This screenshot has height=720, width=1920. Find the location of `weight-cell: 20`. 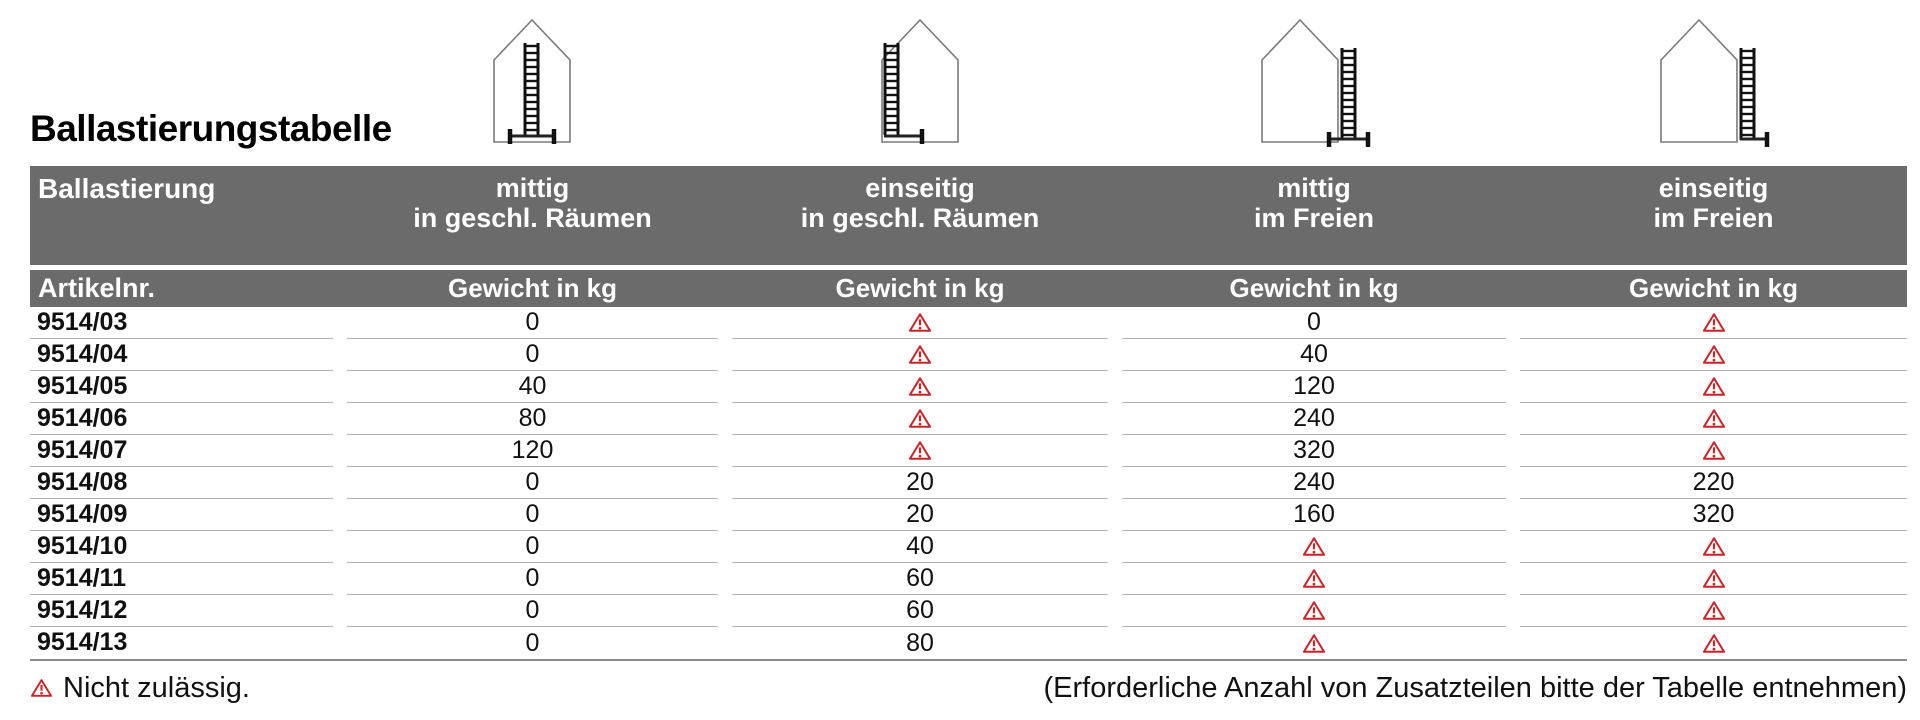

weight-cell: 20 is located at coordinates (920, 515).